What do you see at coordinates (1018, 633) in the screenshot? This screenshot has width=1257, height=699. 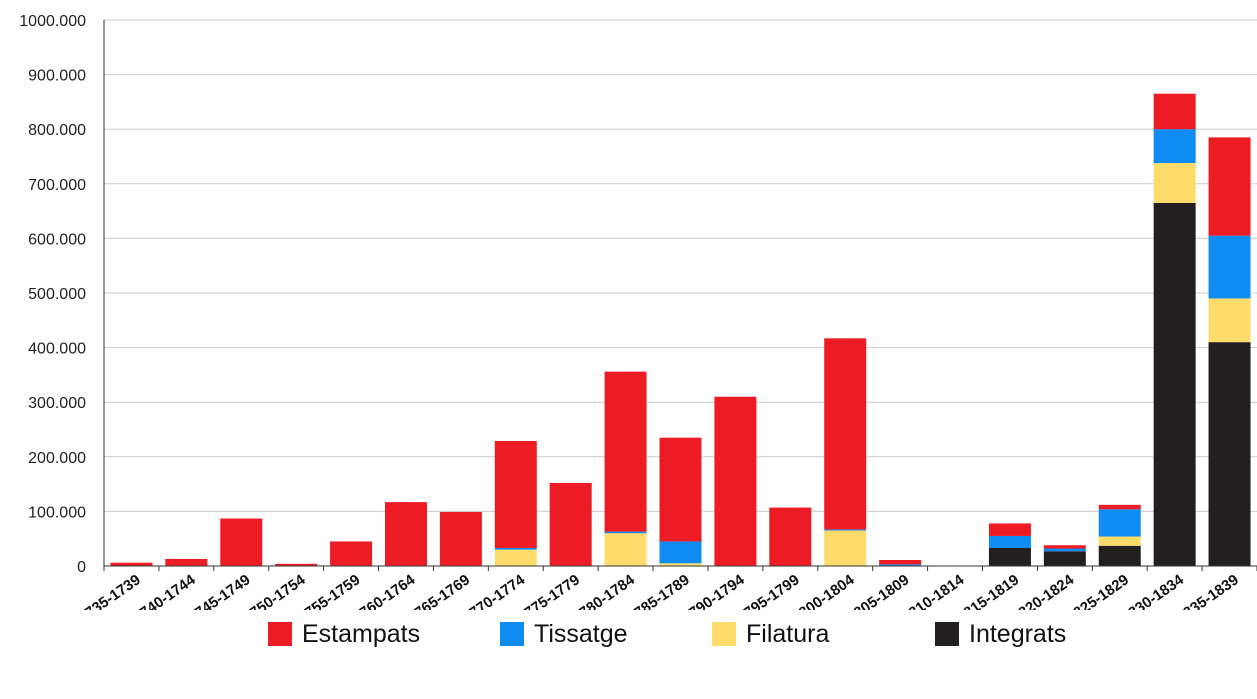 I see `legend-label-integrats: Integrats` at bounding box center [1018, 633].